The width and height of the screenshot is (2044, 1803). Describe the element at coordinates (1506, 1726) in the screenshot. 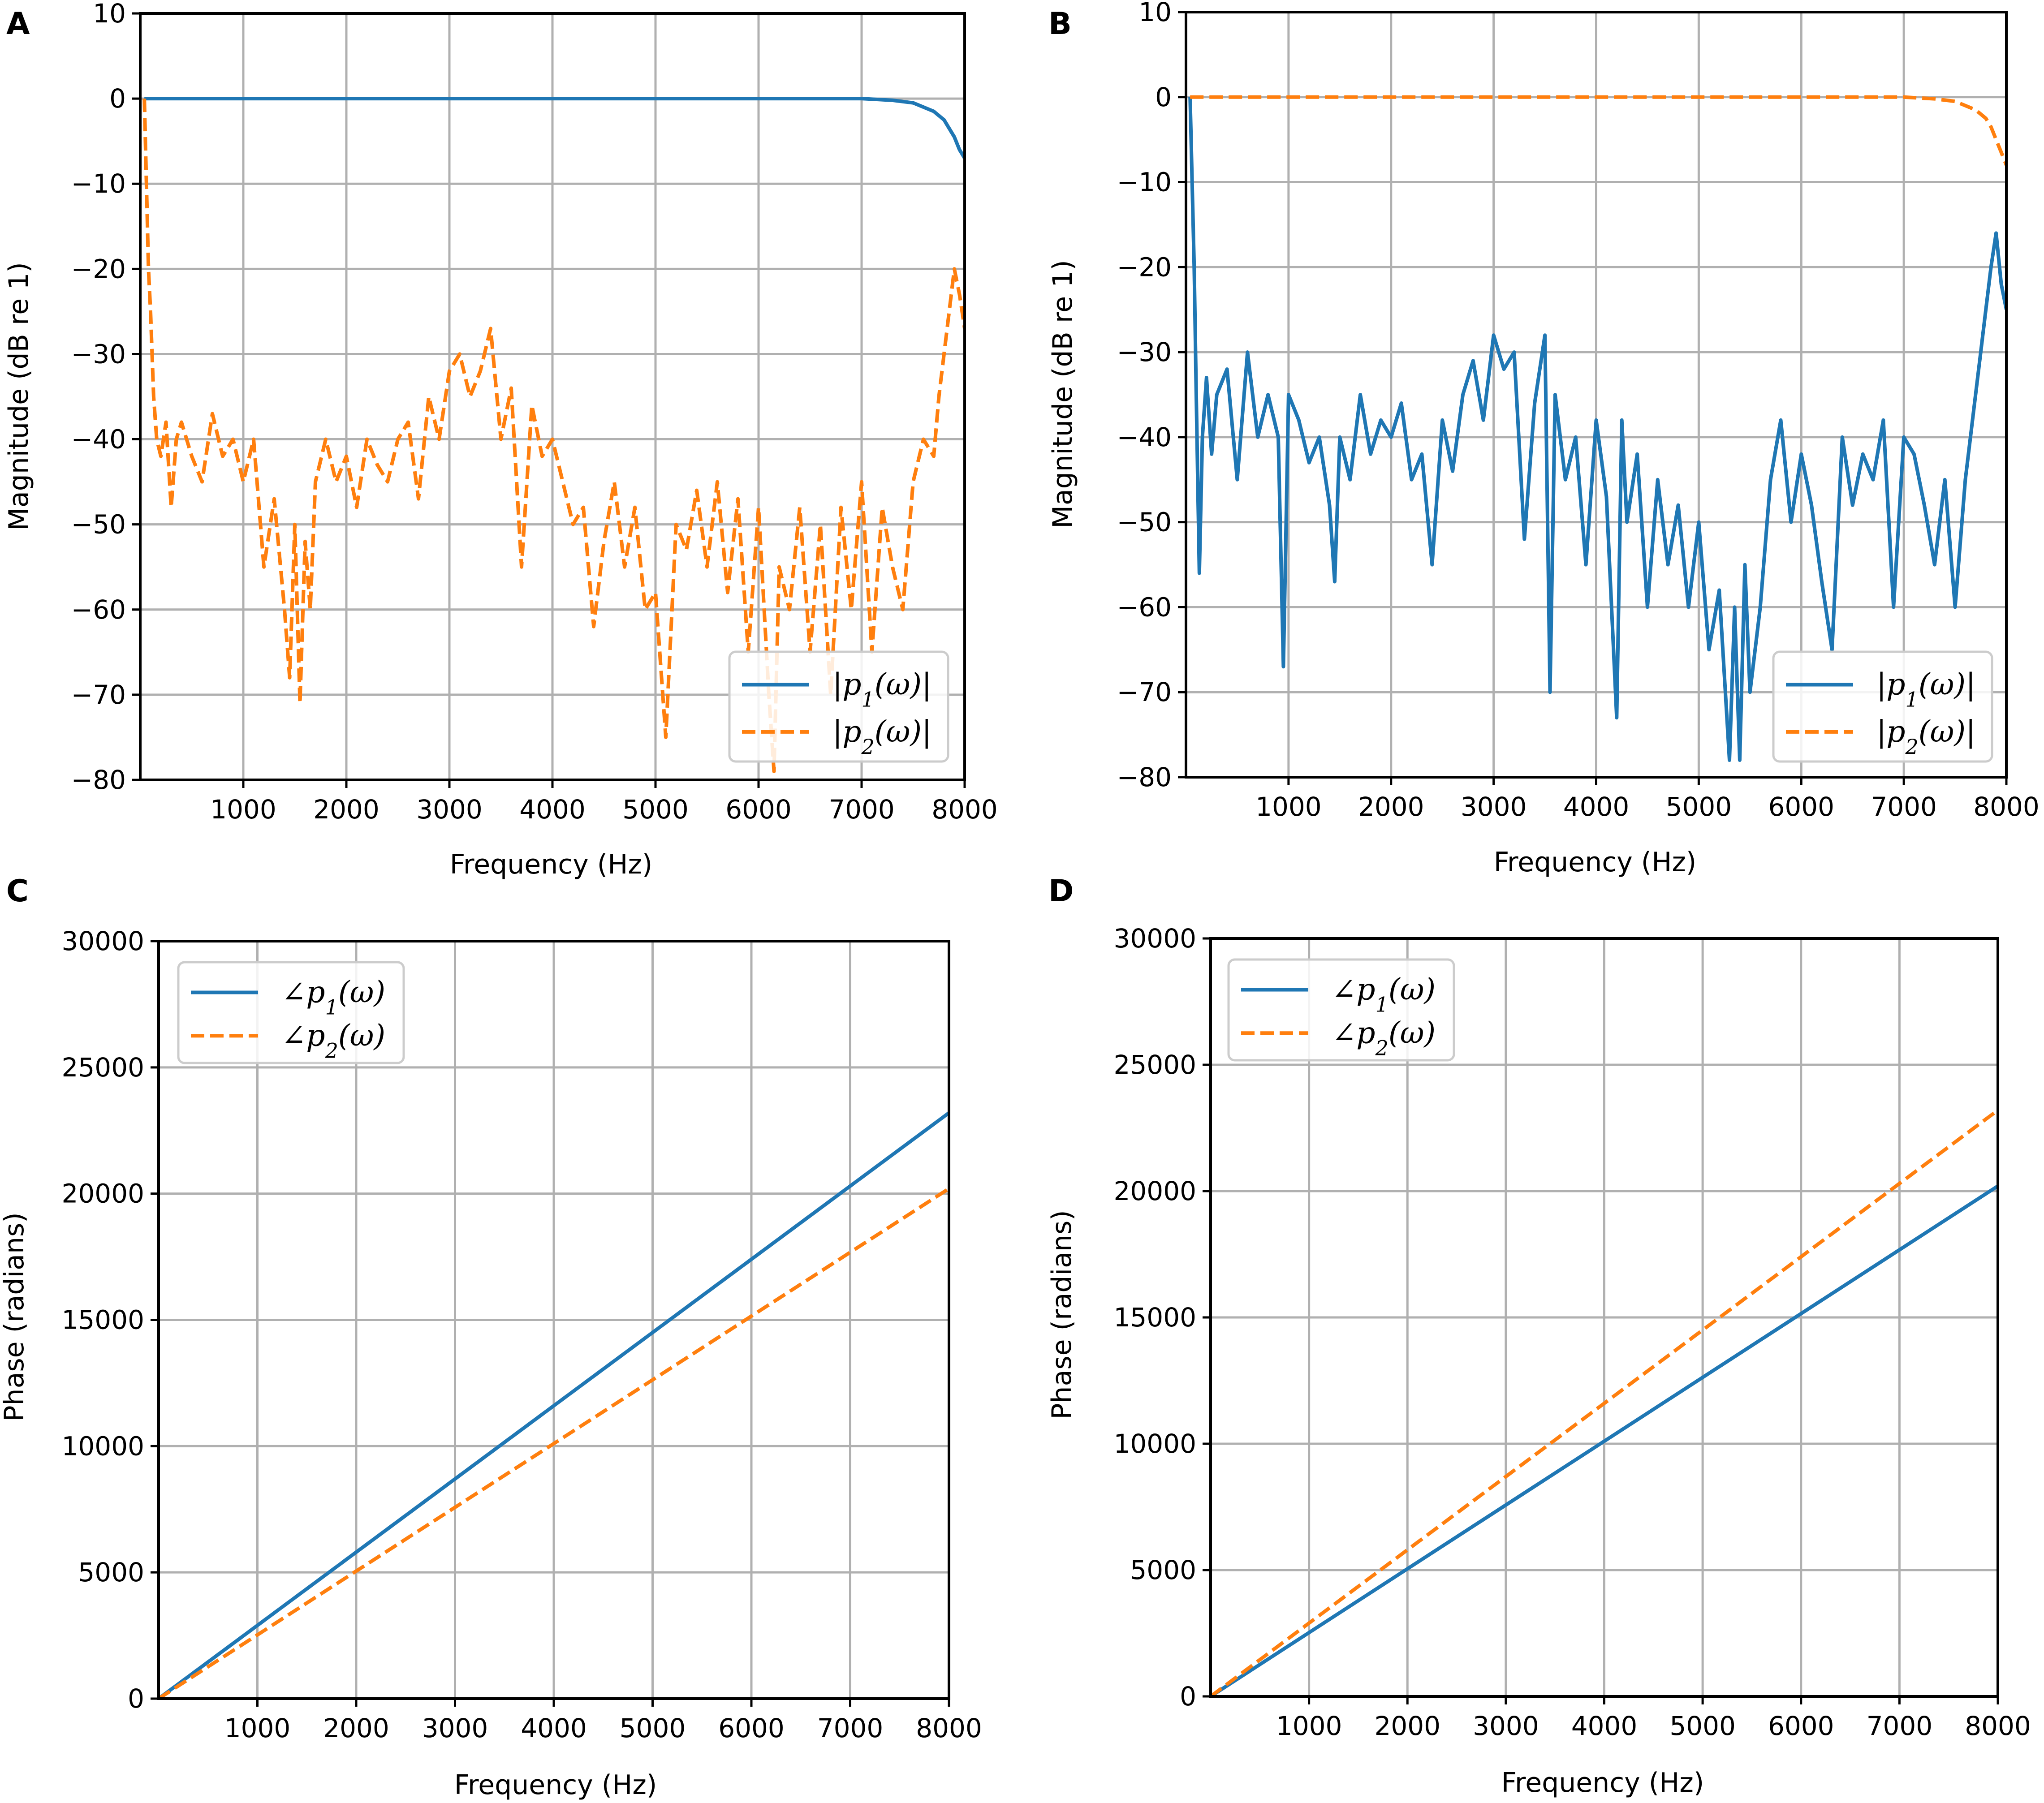

I see `panel-d-x-tick-label: 3000` at that location.